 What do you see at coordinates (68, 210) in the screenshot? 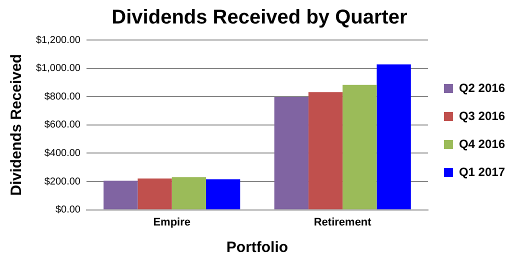
I see `y-tick-label: $0.00` at bounding box center [68, 210].